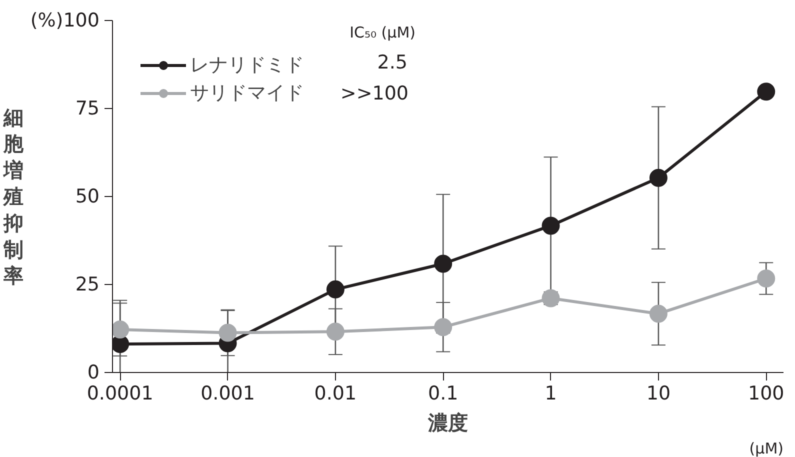 This screenshot has width=795, height=457. I want to click on annotation: IC₅₀ (μM), so click(383, 33).